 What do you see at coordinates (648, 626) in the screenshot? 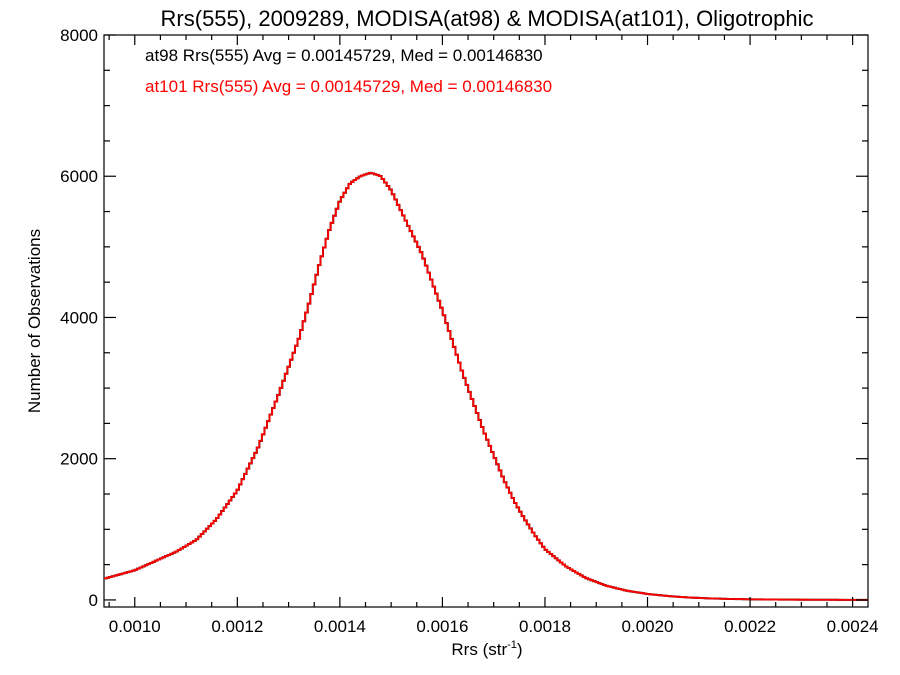
I see `x-tick-label: 0.0020` at bounding box center [648, 626].